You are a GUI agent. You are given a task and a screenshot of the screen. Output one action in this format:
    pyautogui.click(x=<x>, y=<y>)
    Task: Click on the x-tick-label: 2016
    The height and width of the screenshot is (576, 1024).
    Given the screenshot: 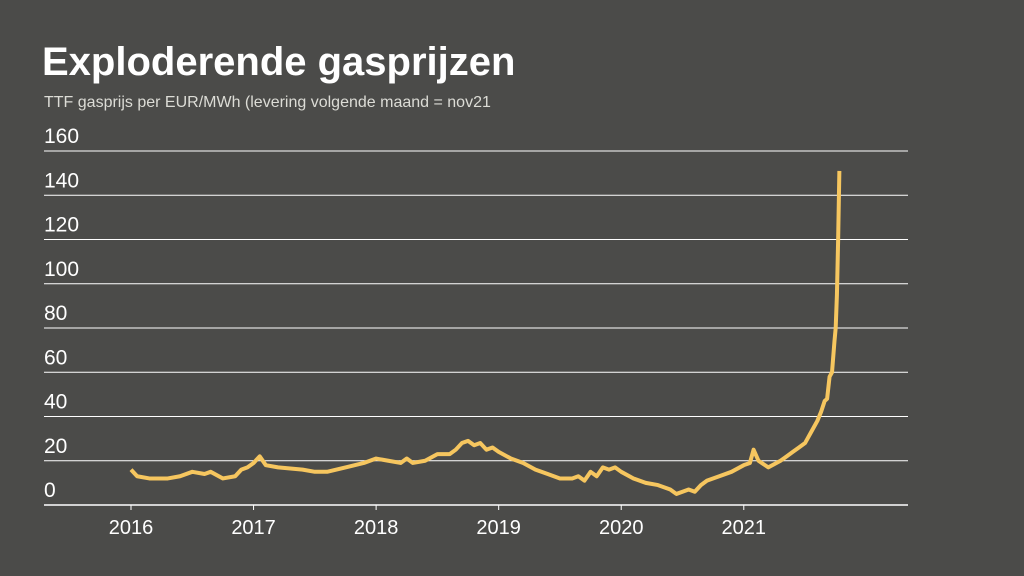 What is the action you would take?
    pyautogui.click(x=131, y=528)
    